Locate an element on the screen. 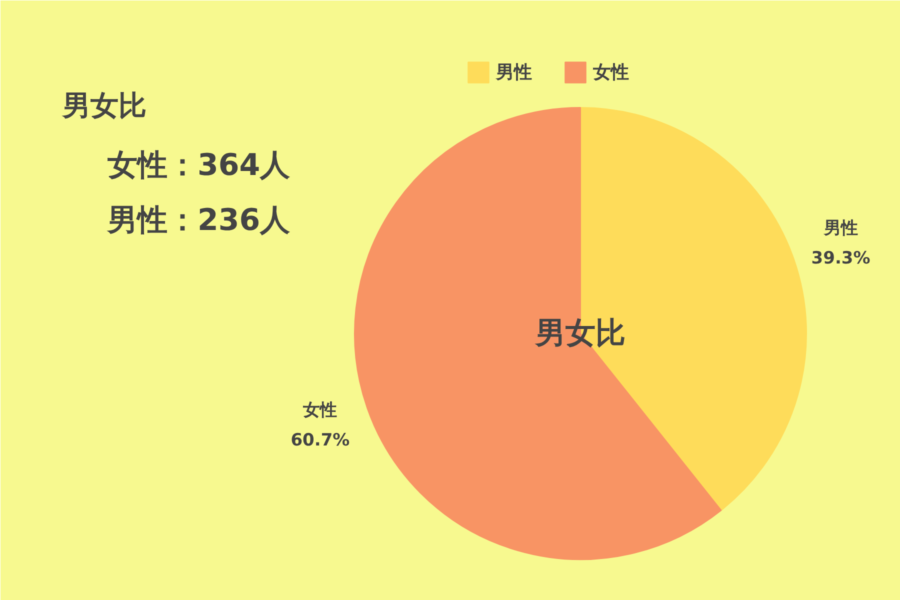  data-label: 39.3% is located at coordinates (840, 258).